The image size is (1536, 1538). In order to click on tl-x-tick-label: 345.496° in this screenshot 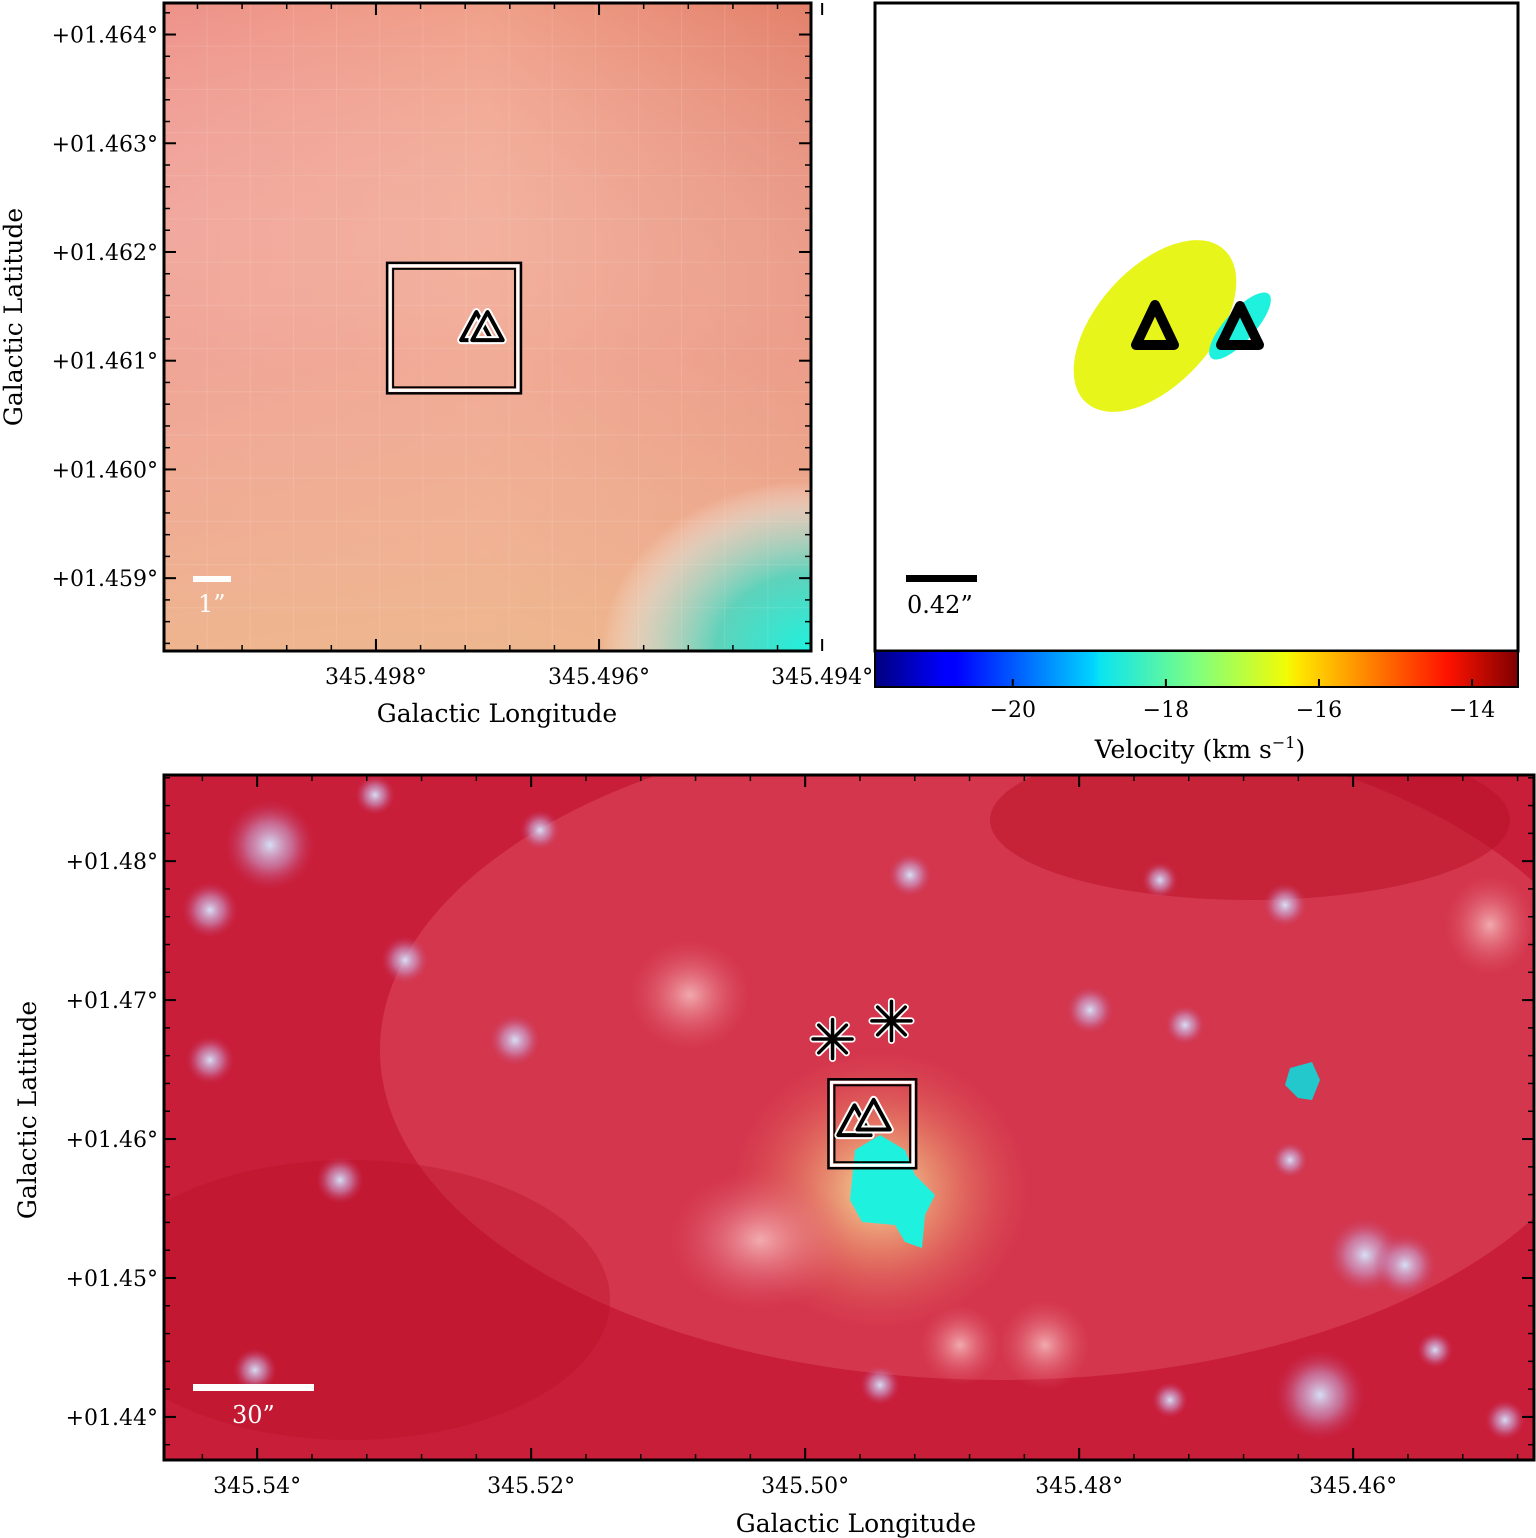, I will do `click(599, 677)`.